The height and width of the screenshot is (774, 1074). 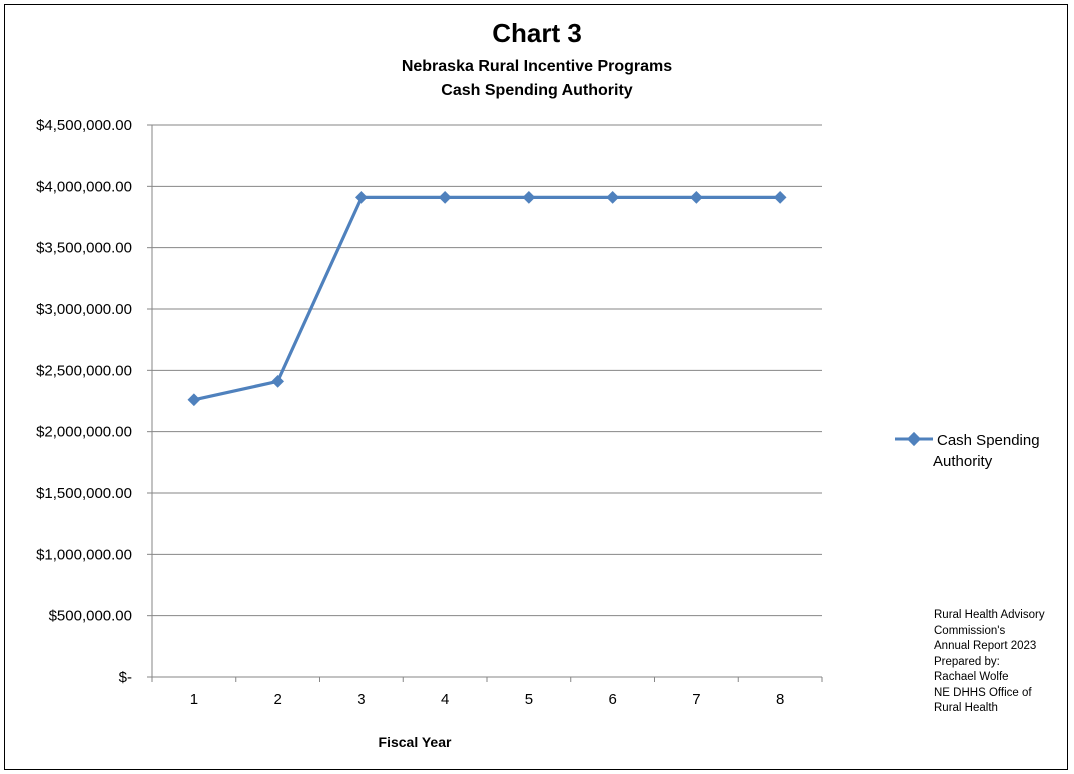 I want to click on x-tick-label: 8, so click(x=780, y=699).